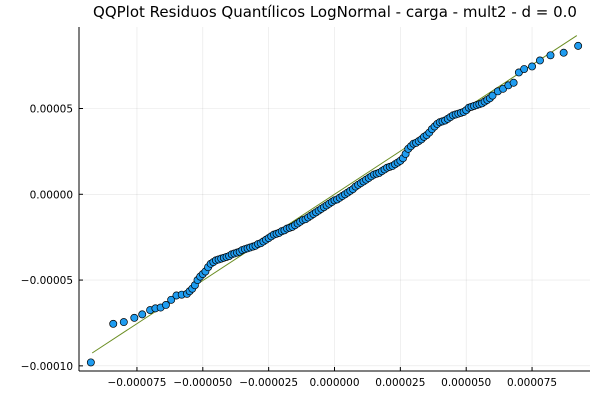 Image resolution: width=600 pixels, height=400 pixels. I want to click on x-tick-label: −0.000050, so click(202, 383).